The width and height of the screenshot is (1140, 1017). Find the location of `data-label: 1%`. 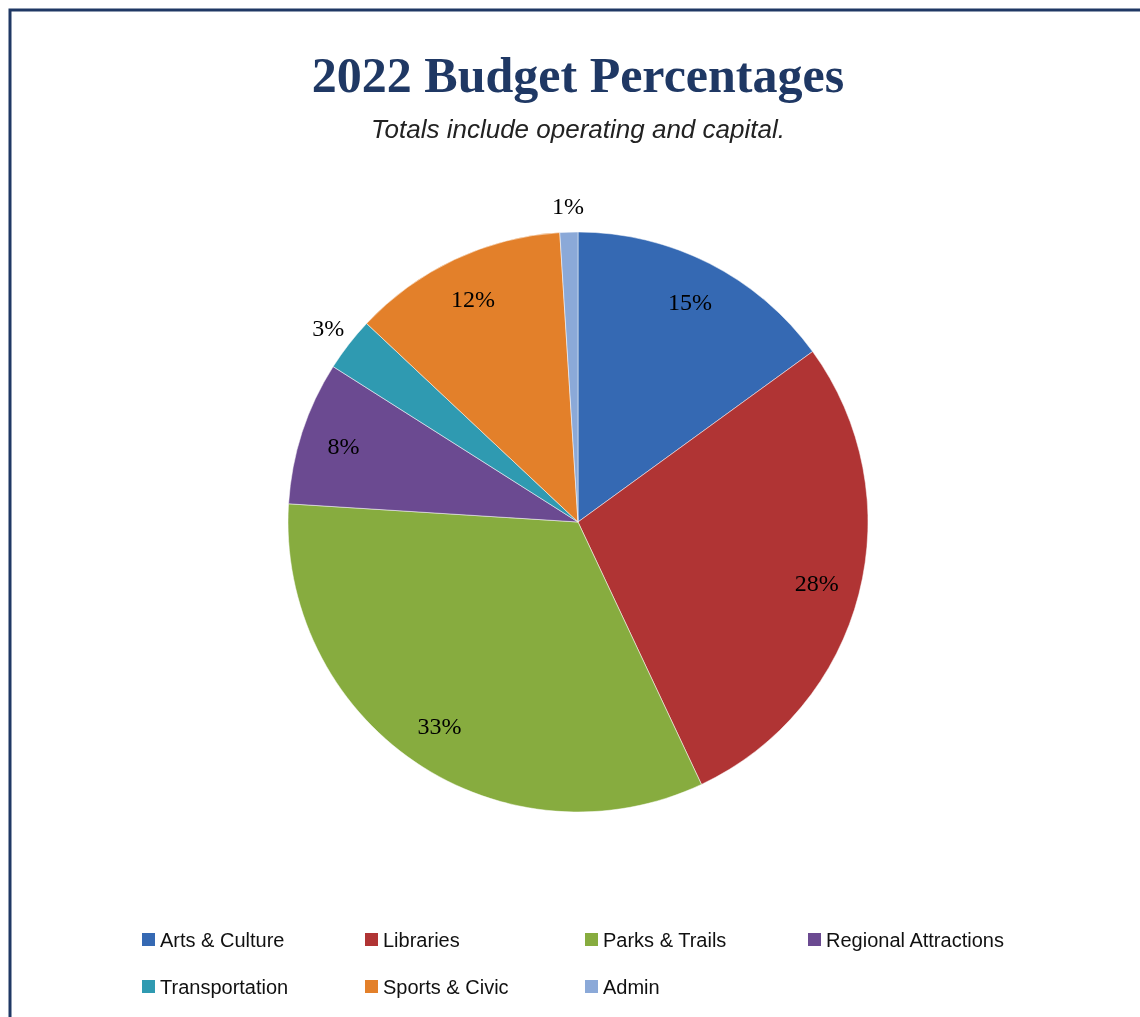

data-label: 1% is located at coordinates (568, 206).